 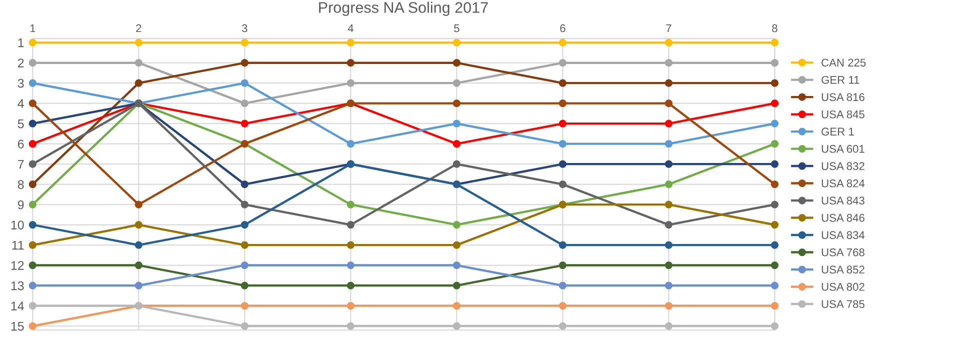 What do you see at coordinates (843, 148) in the screenshot?
I see `legend-label: USA 601` at bounding box center [843, 148].